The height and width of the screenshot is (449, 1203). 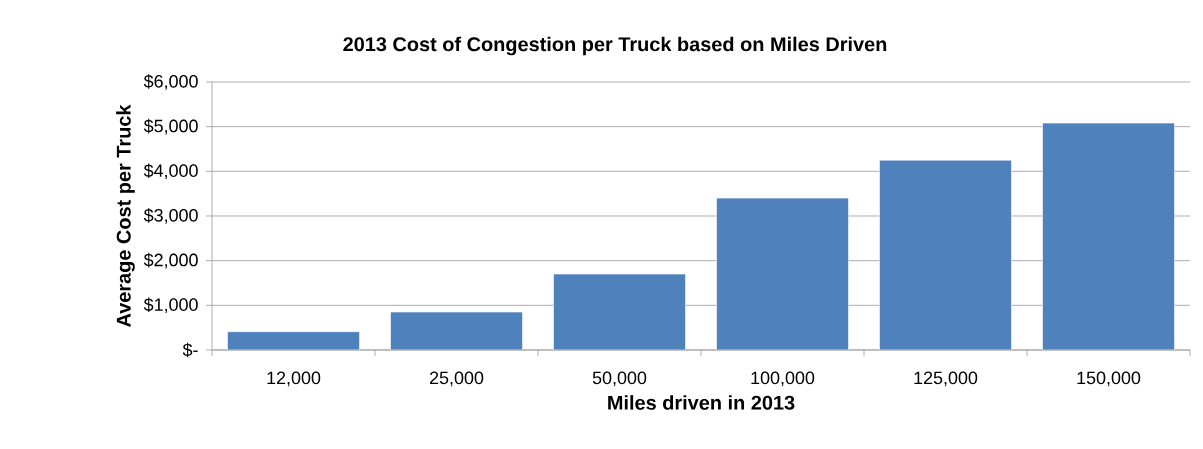 What do you see at coordinates (170, 216) in the screenshot?
I see `y-tick-label: $3,000` at bounding box center [170, 216].